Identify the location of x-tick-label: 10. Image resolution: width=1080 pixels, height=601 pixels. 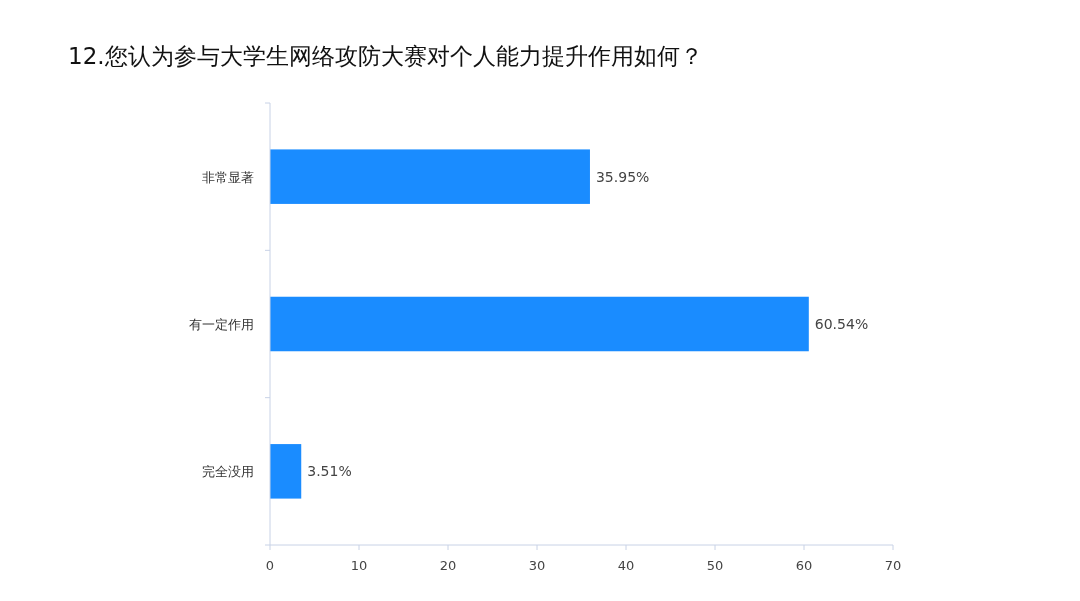
(359, 565).